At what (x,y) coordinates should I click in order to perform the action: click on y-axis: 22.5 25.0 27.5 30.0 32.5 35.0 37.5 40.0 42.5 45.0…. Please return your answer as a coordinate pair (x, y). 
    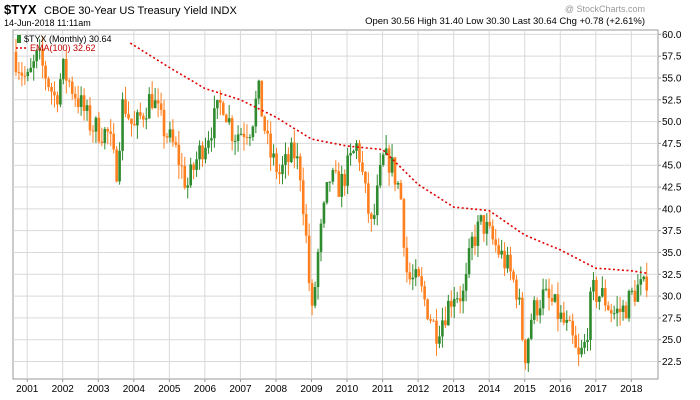
    Looking at the image, I should click on (670, 199).